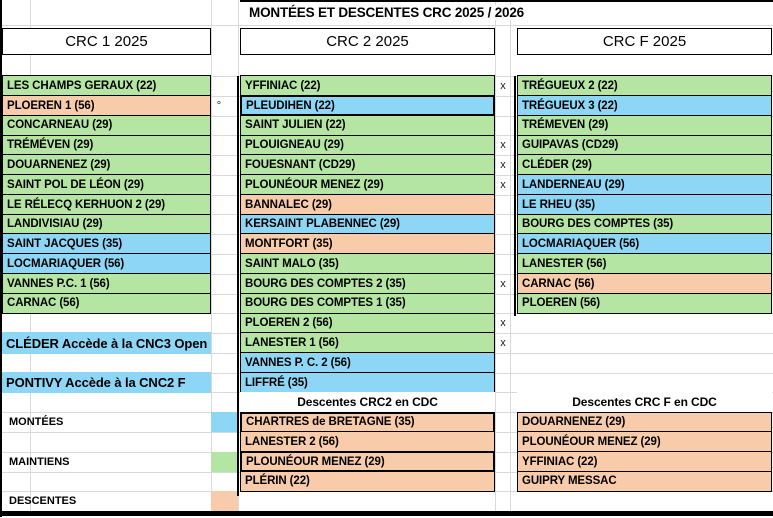  I want to click on legend-label-maintiens: MAINTIENS, so click(39, 461).